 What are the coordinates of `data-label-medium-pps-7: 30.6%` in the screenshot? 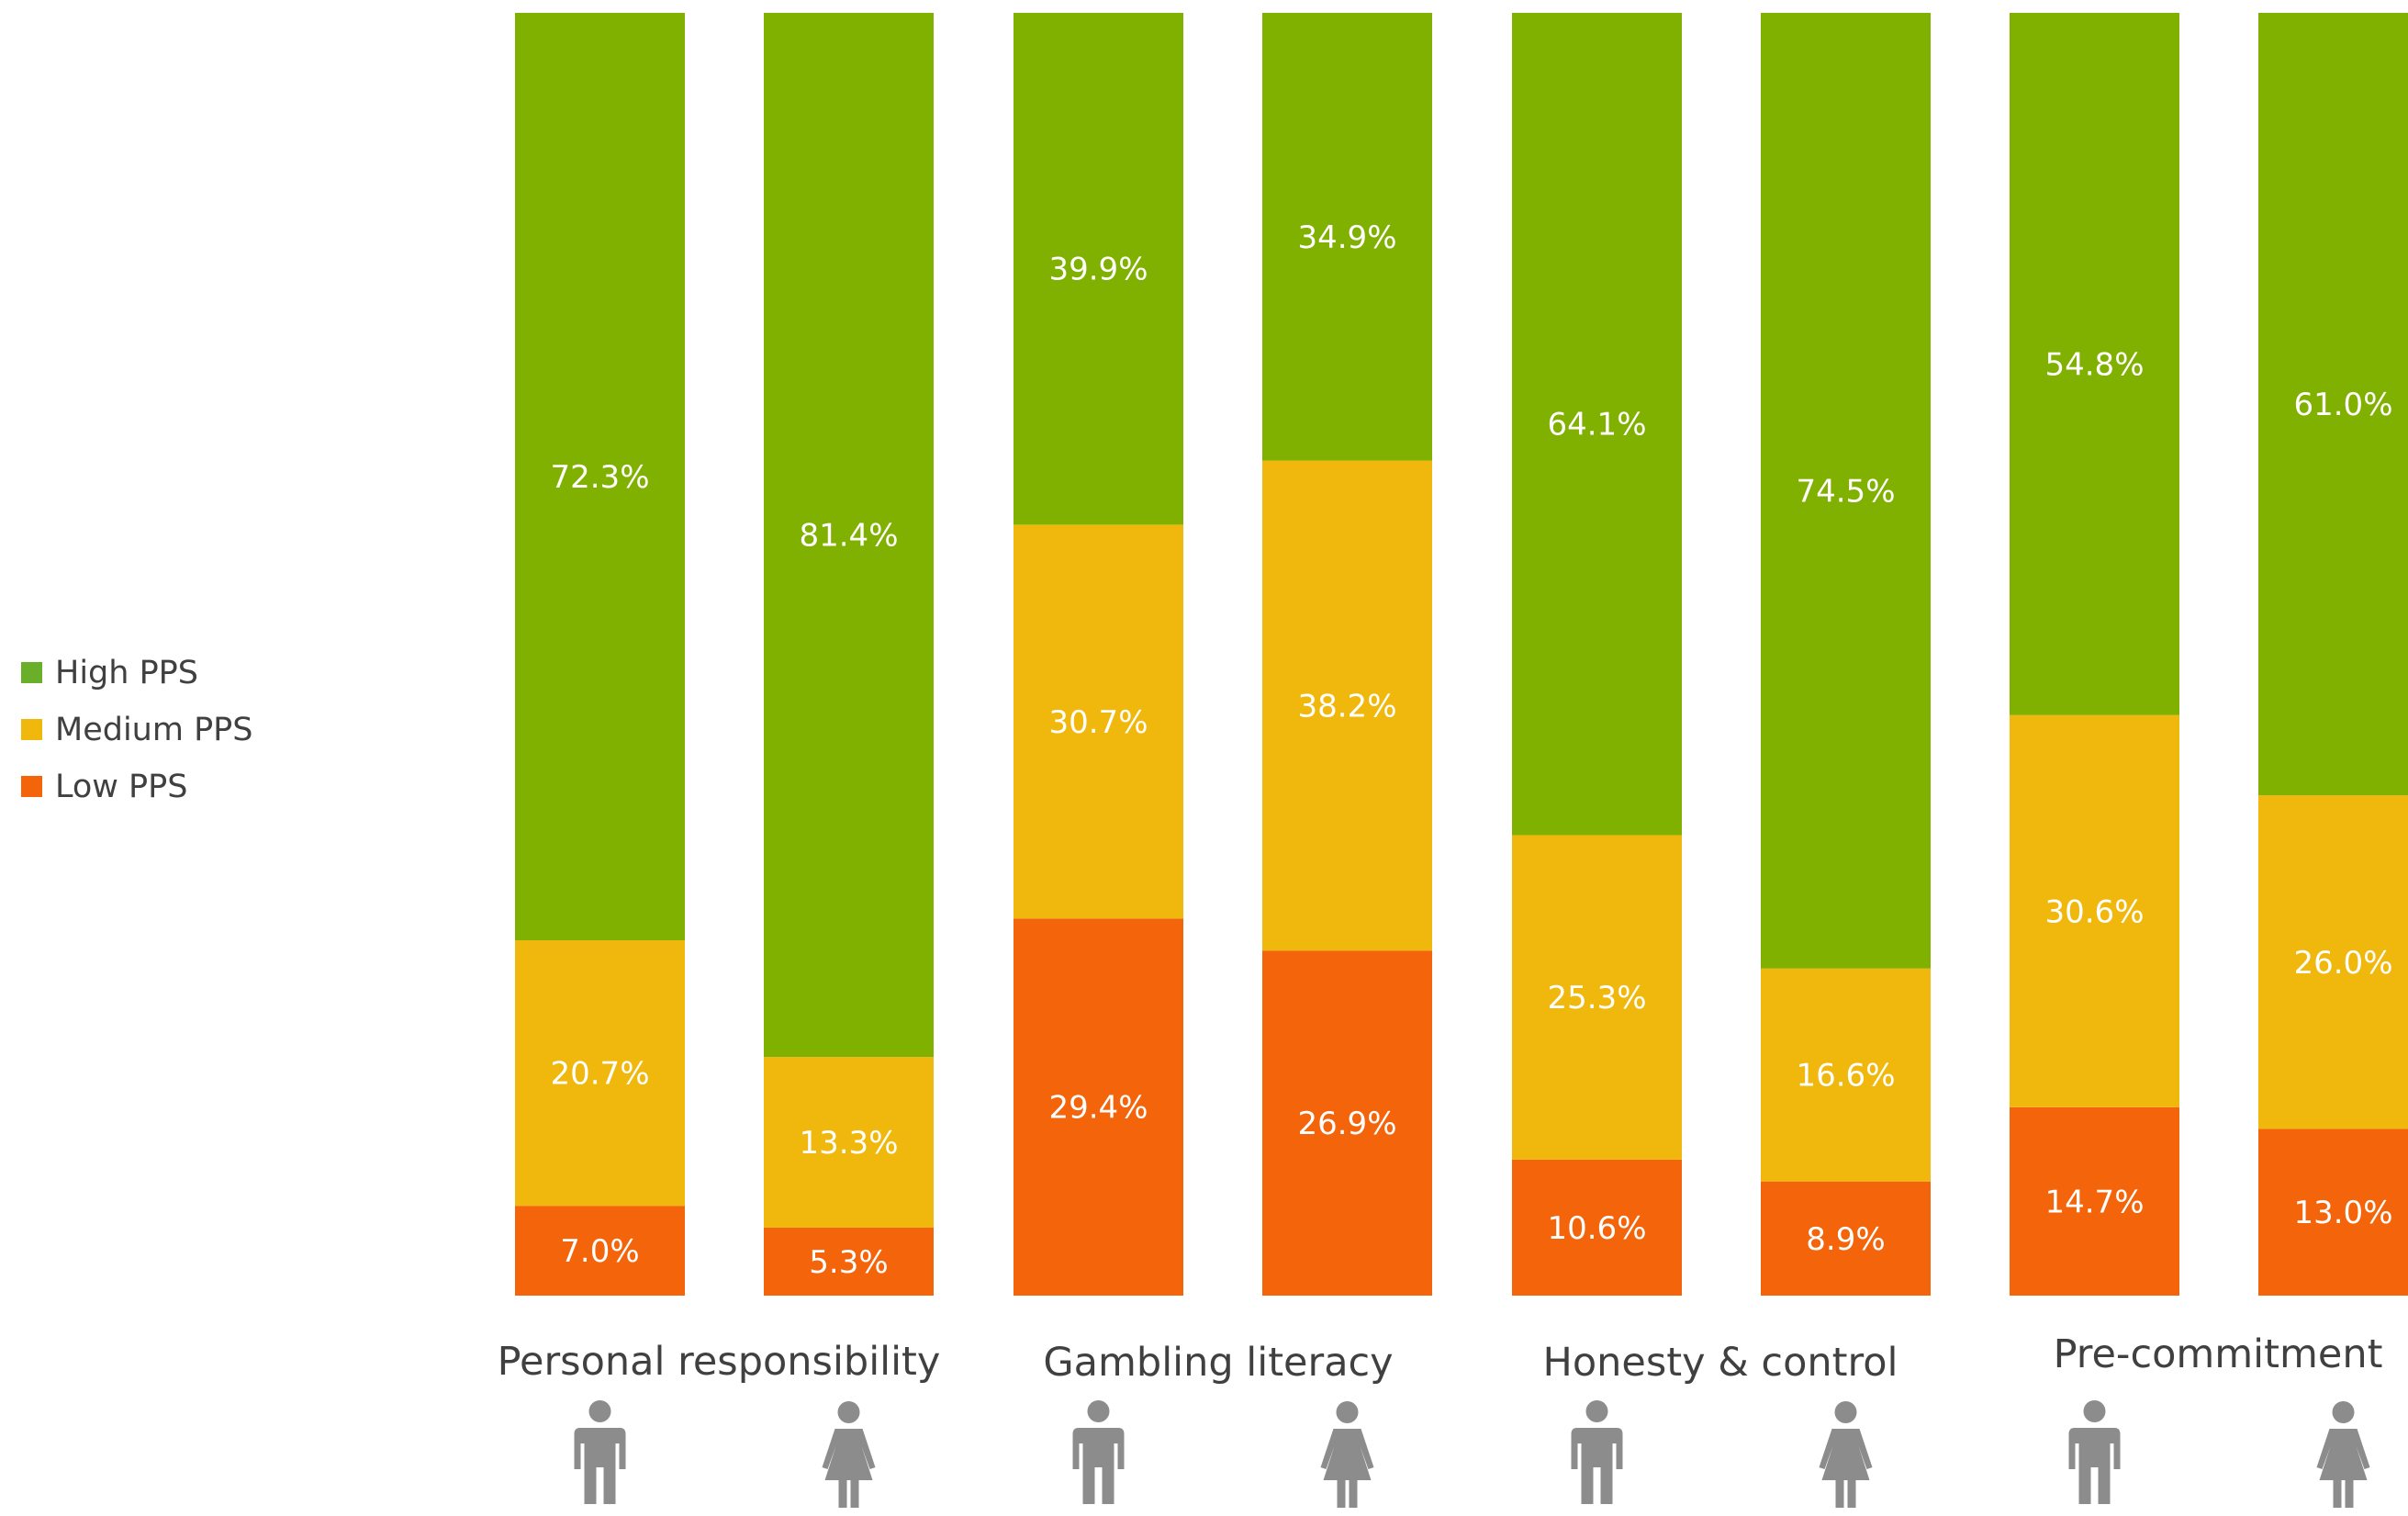 It's located at (2094, 911).